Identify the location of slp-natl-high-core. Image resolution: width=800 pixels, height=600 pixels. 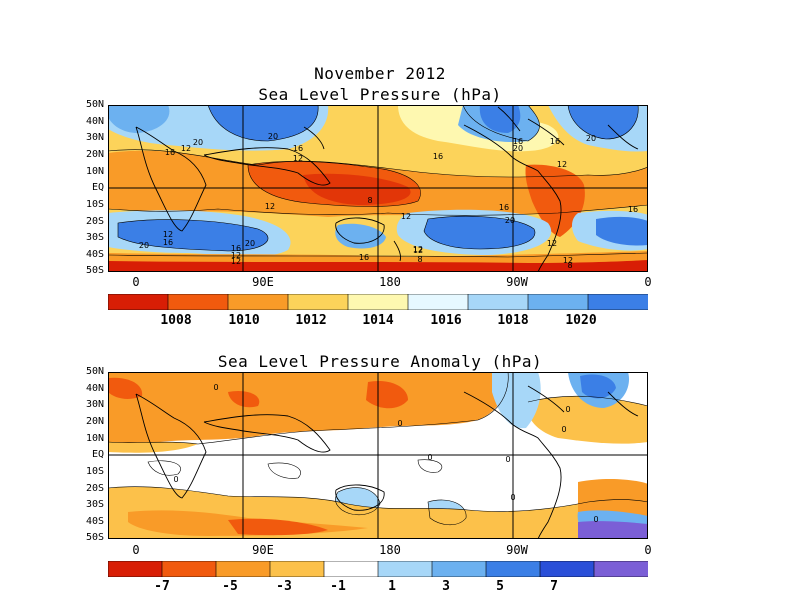
(603, 122).